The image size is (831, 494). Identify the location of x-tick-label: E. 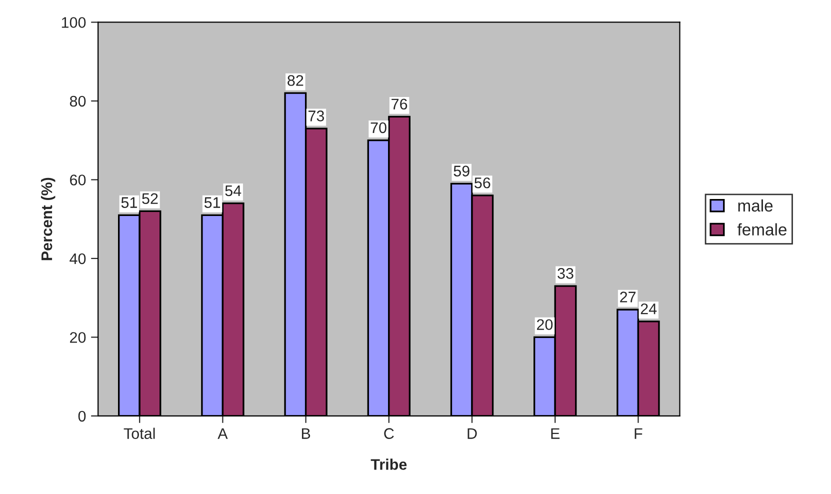
(555, 433).